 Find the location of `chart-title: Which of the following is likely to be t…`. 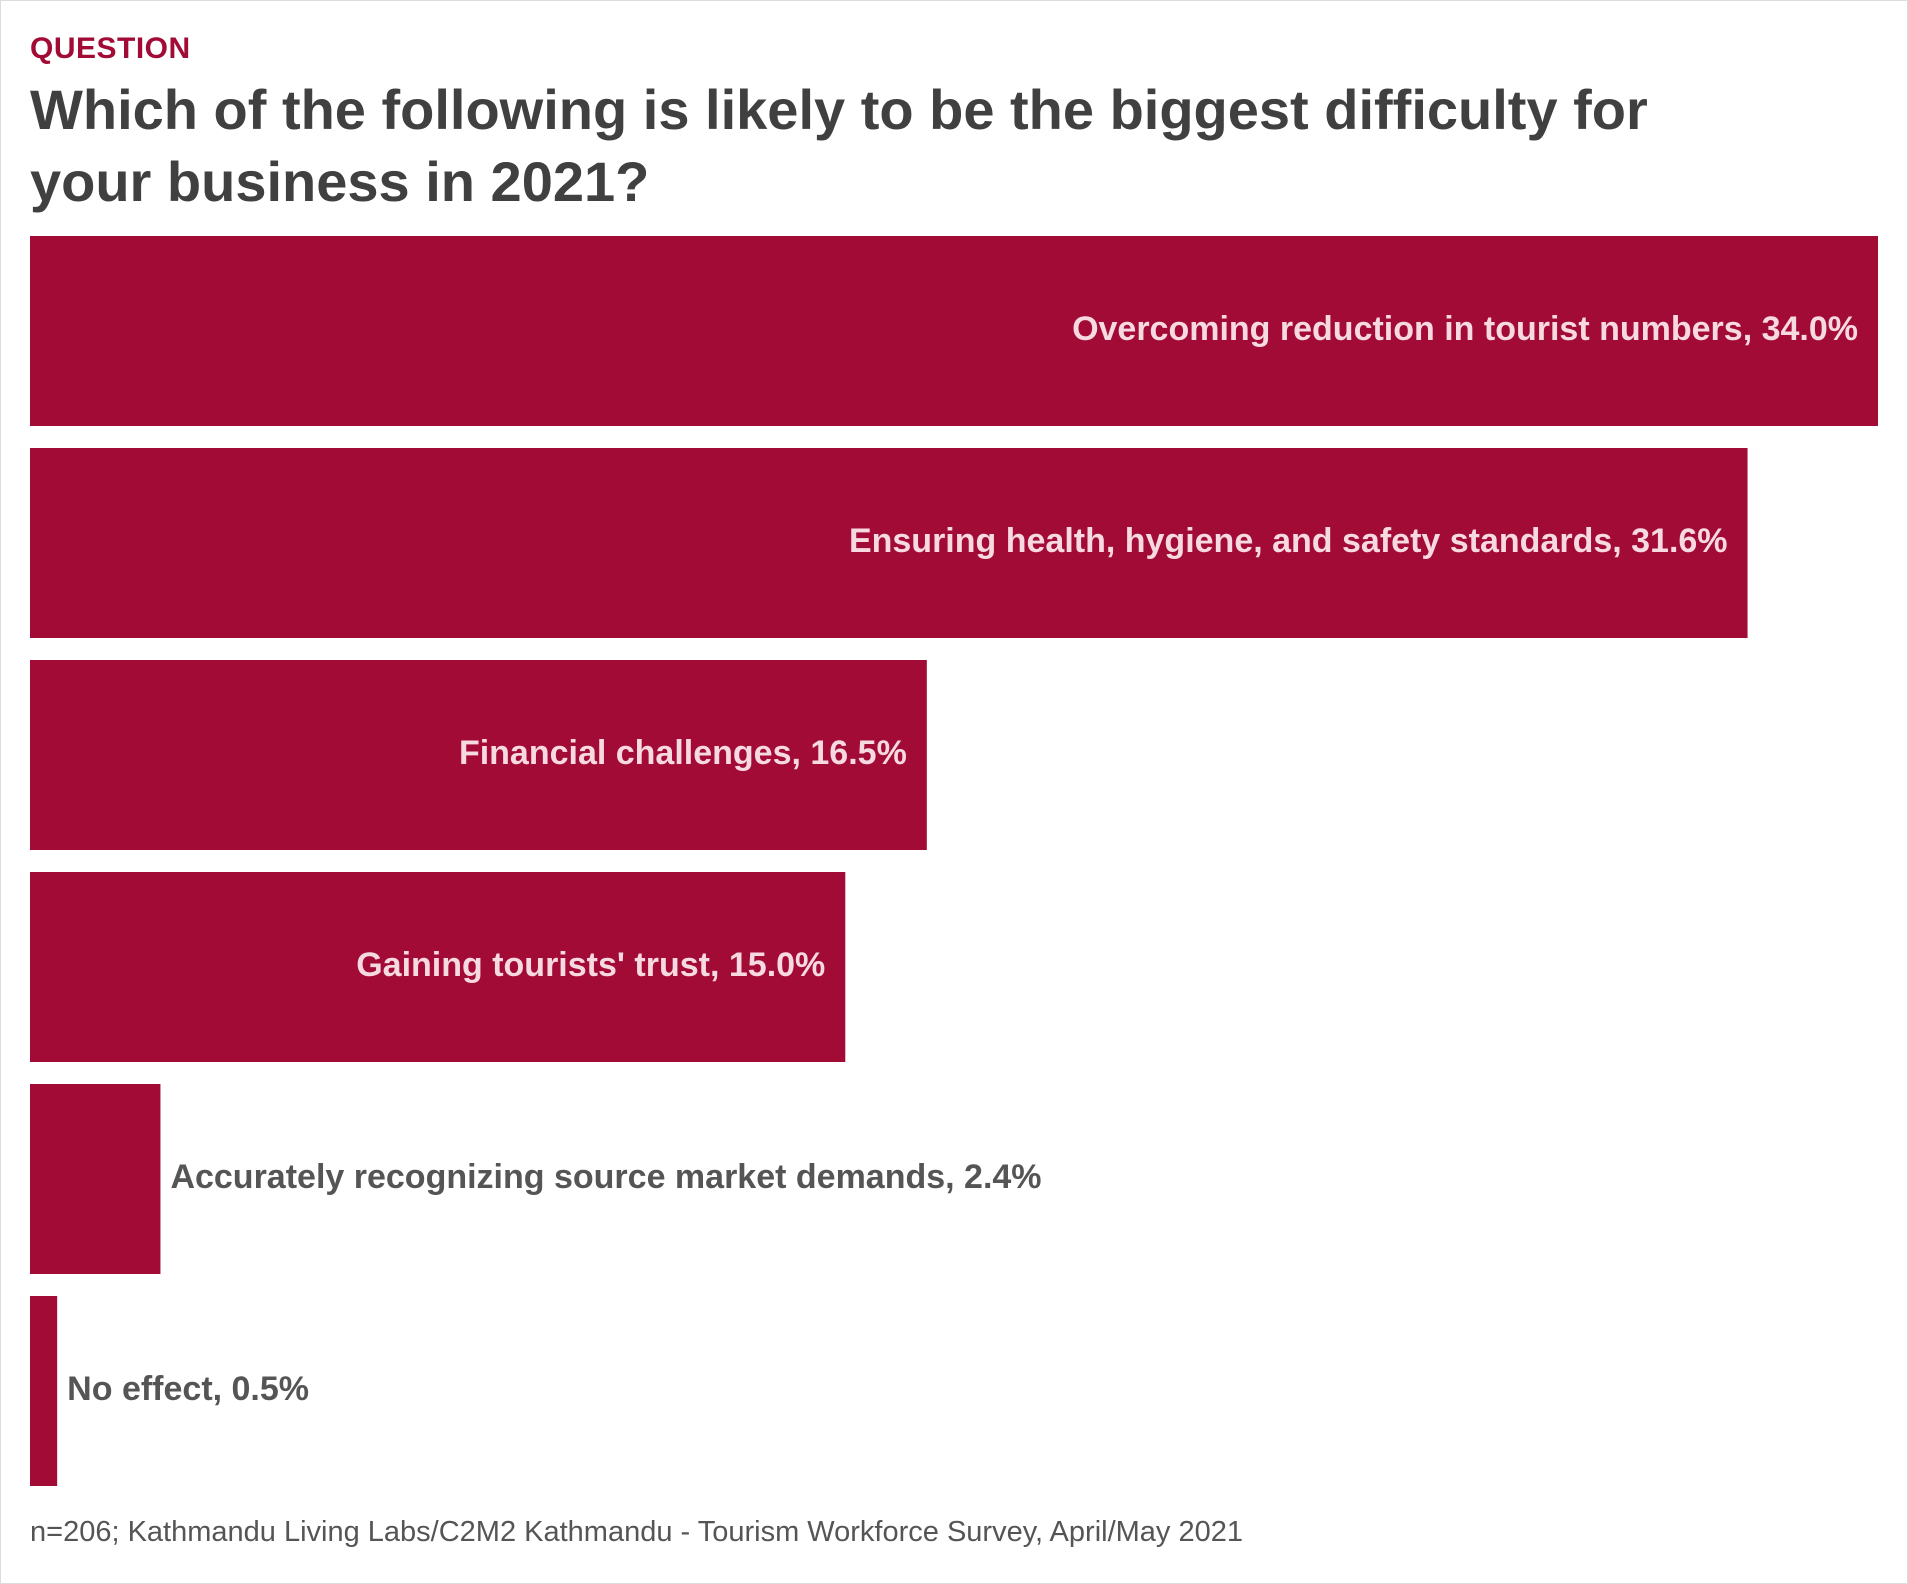

chart-title: Which of the following is likely to be t… is located at coordinates (839, 145).